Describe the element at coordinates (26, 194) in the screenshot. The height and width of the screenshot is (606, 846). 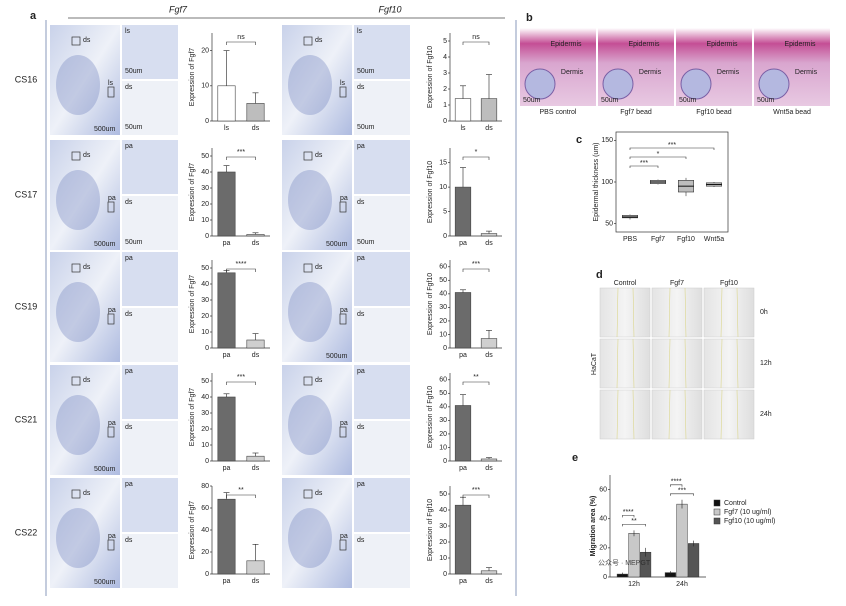
I see `stage-label: CS17` at that location.